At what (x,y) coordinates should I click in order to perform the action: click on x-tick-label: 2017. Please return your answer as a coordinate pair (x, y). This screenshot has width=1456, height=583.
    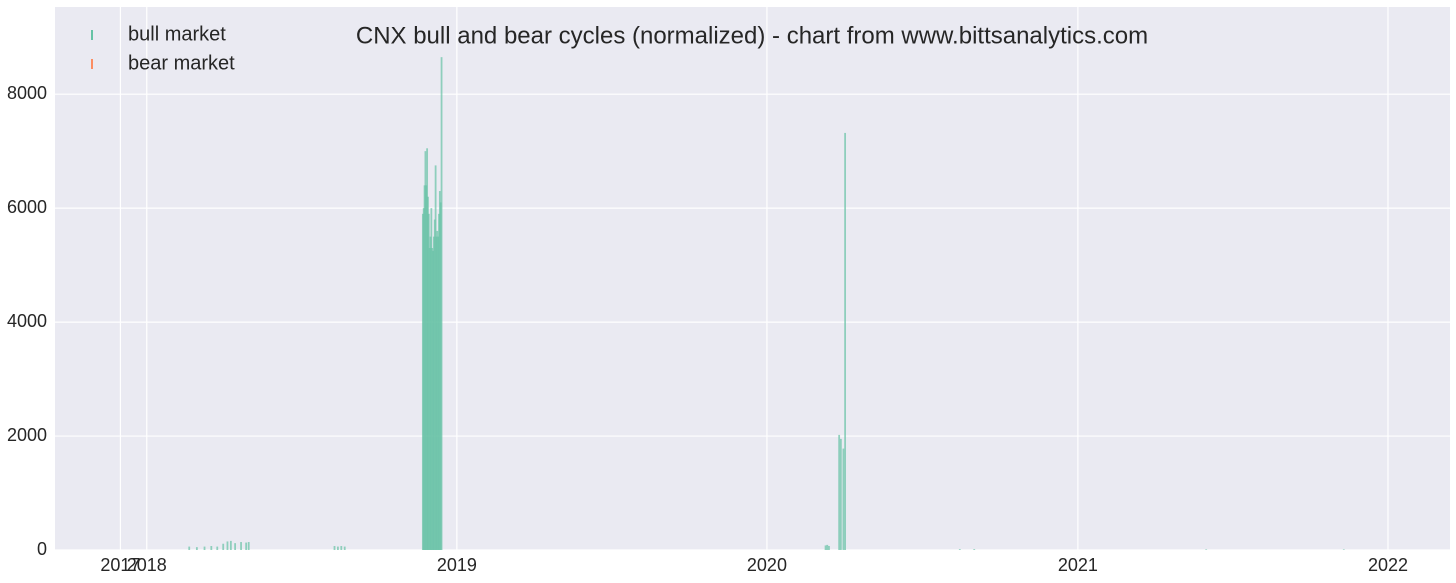
    Looking at the image, I should click on (120, 565).